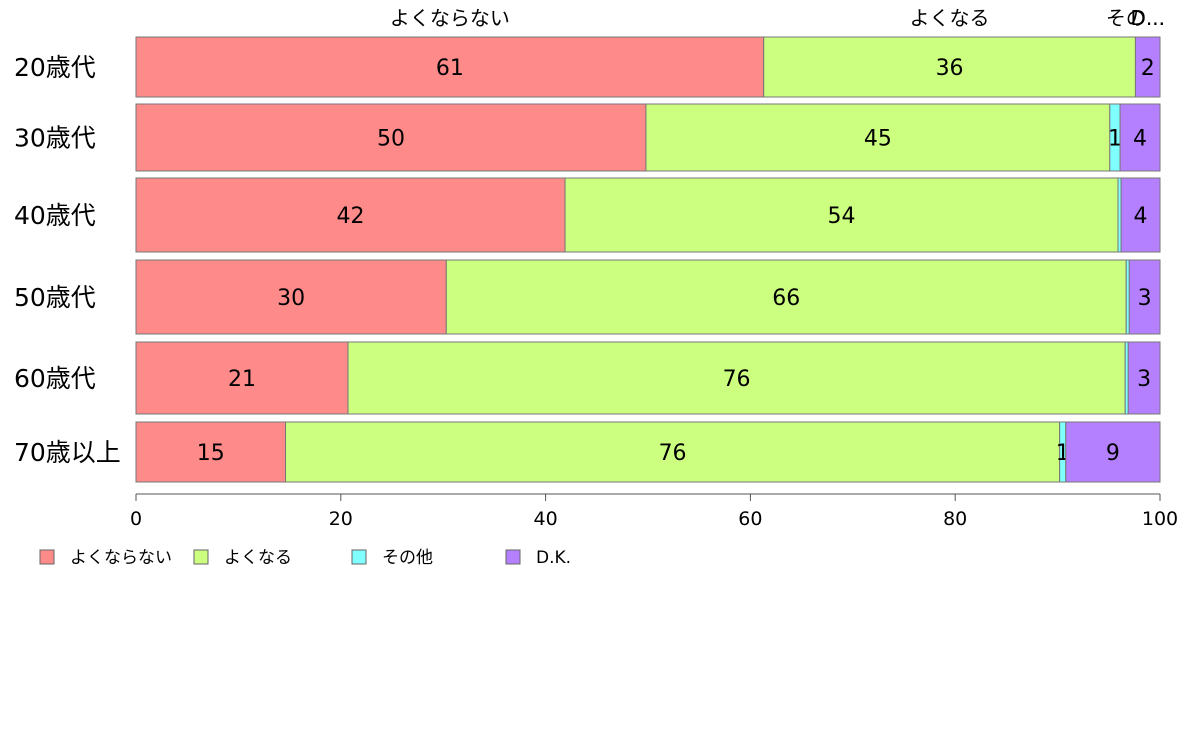 Image resolution: width=1188 pixels, height=736 pixels. I want to click on data-label: 42, so click(351, 216).